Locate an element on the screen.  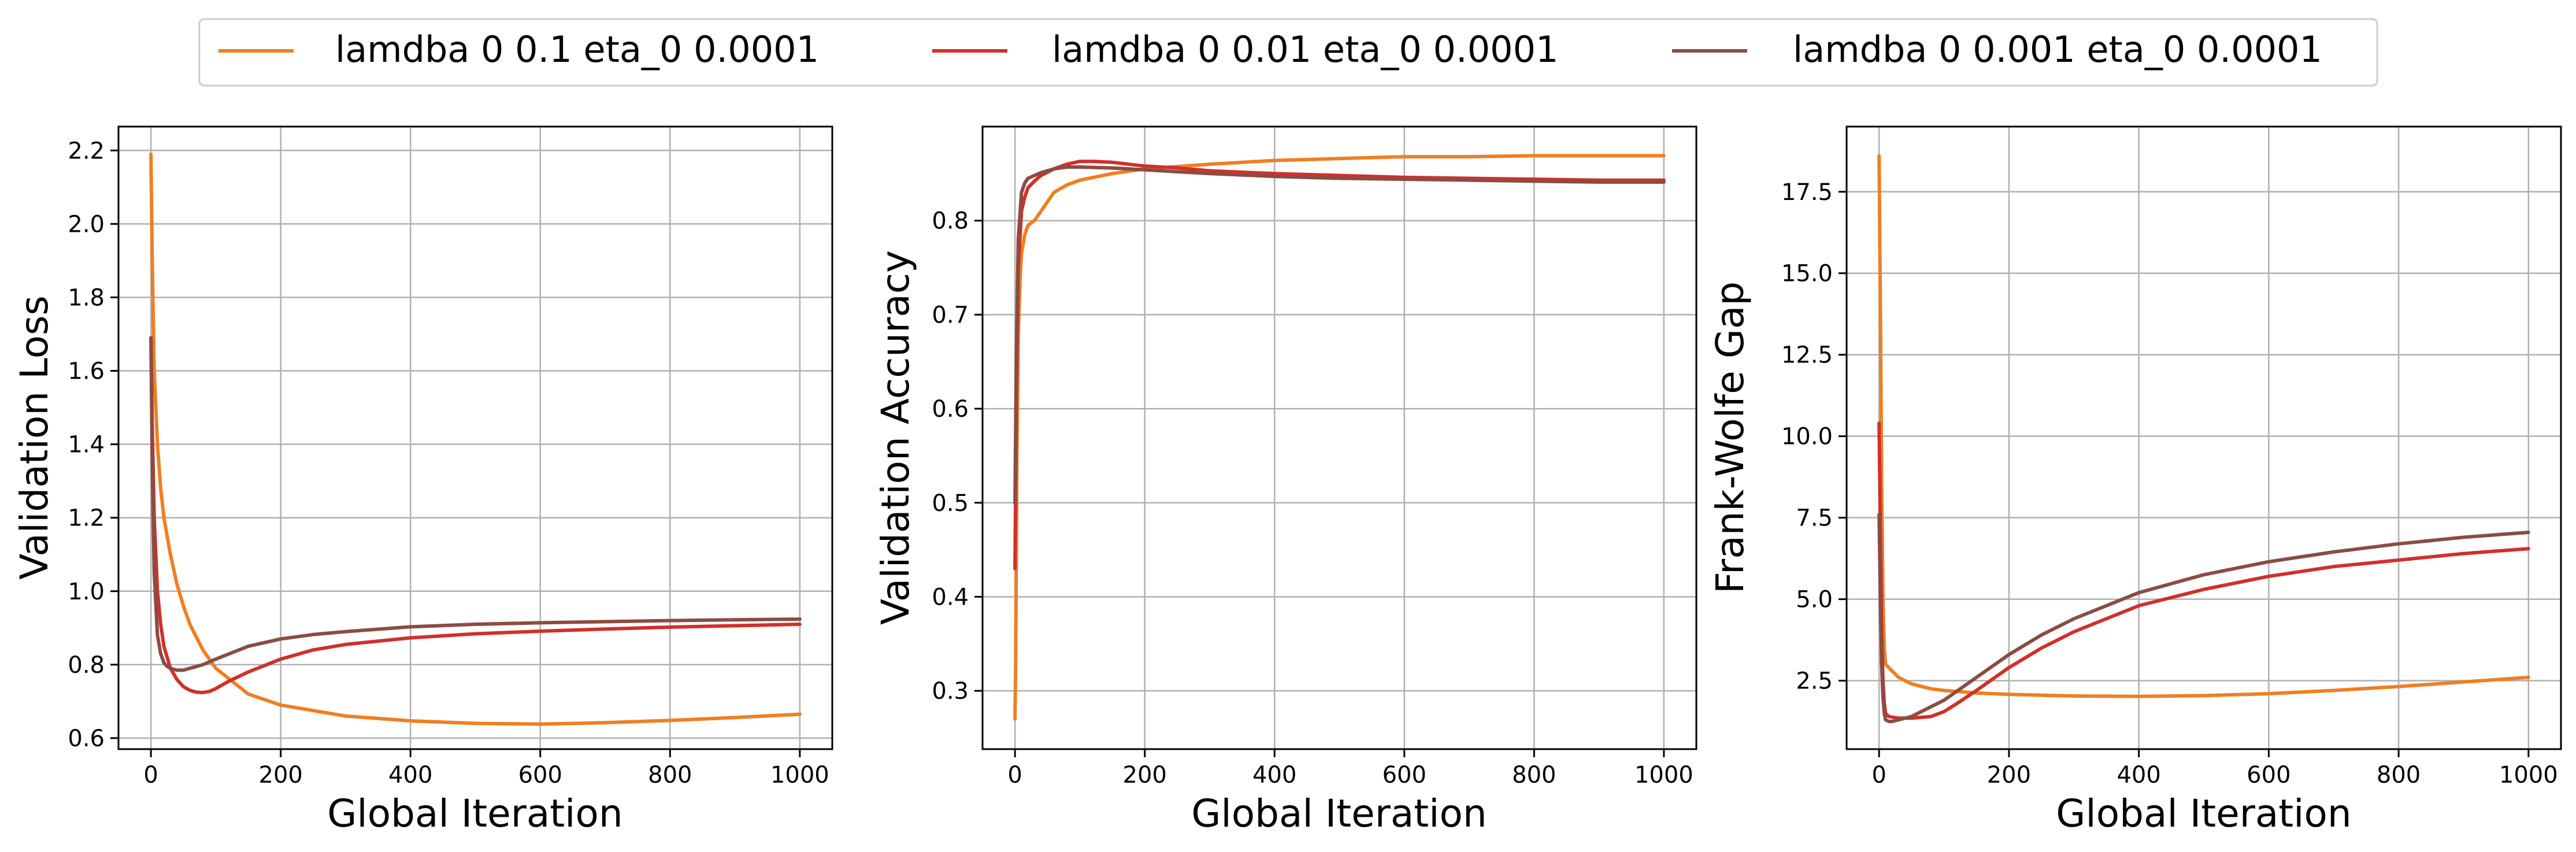
y-tick-label: 2.2 is located at coordinates (86, 151).